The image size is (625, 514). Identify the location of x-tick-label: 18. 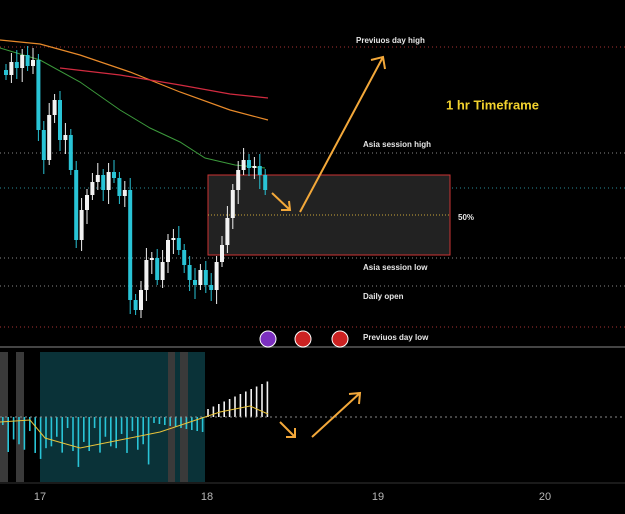
(207, 497).